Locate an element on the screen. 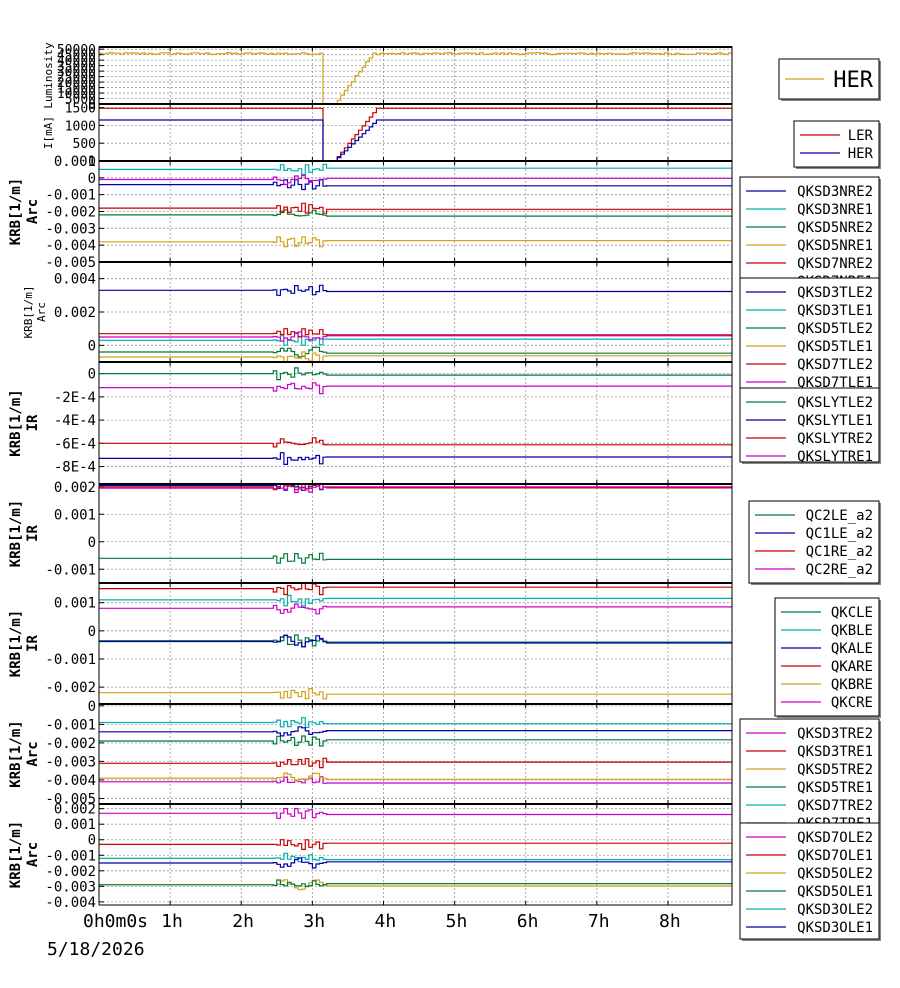 The image size is (900, 988). series-line-qksd7ole2 is located at coordinates (415, 813).